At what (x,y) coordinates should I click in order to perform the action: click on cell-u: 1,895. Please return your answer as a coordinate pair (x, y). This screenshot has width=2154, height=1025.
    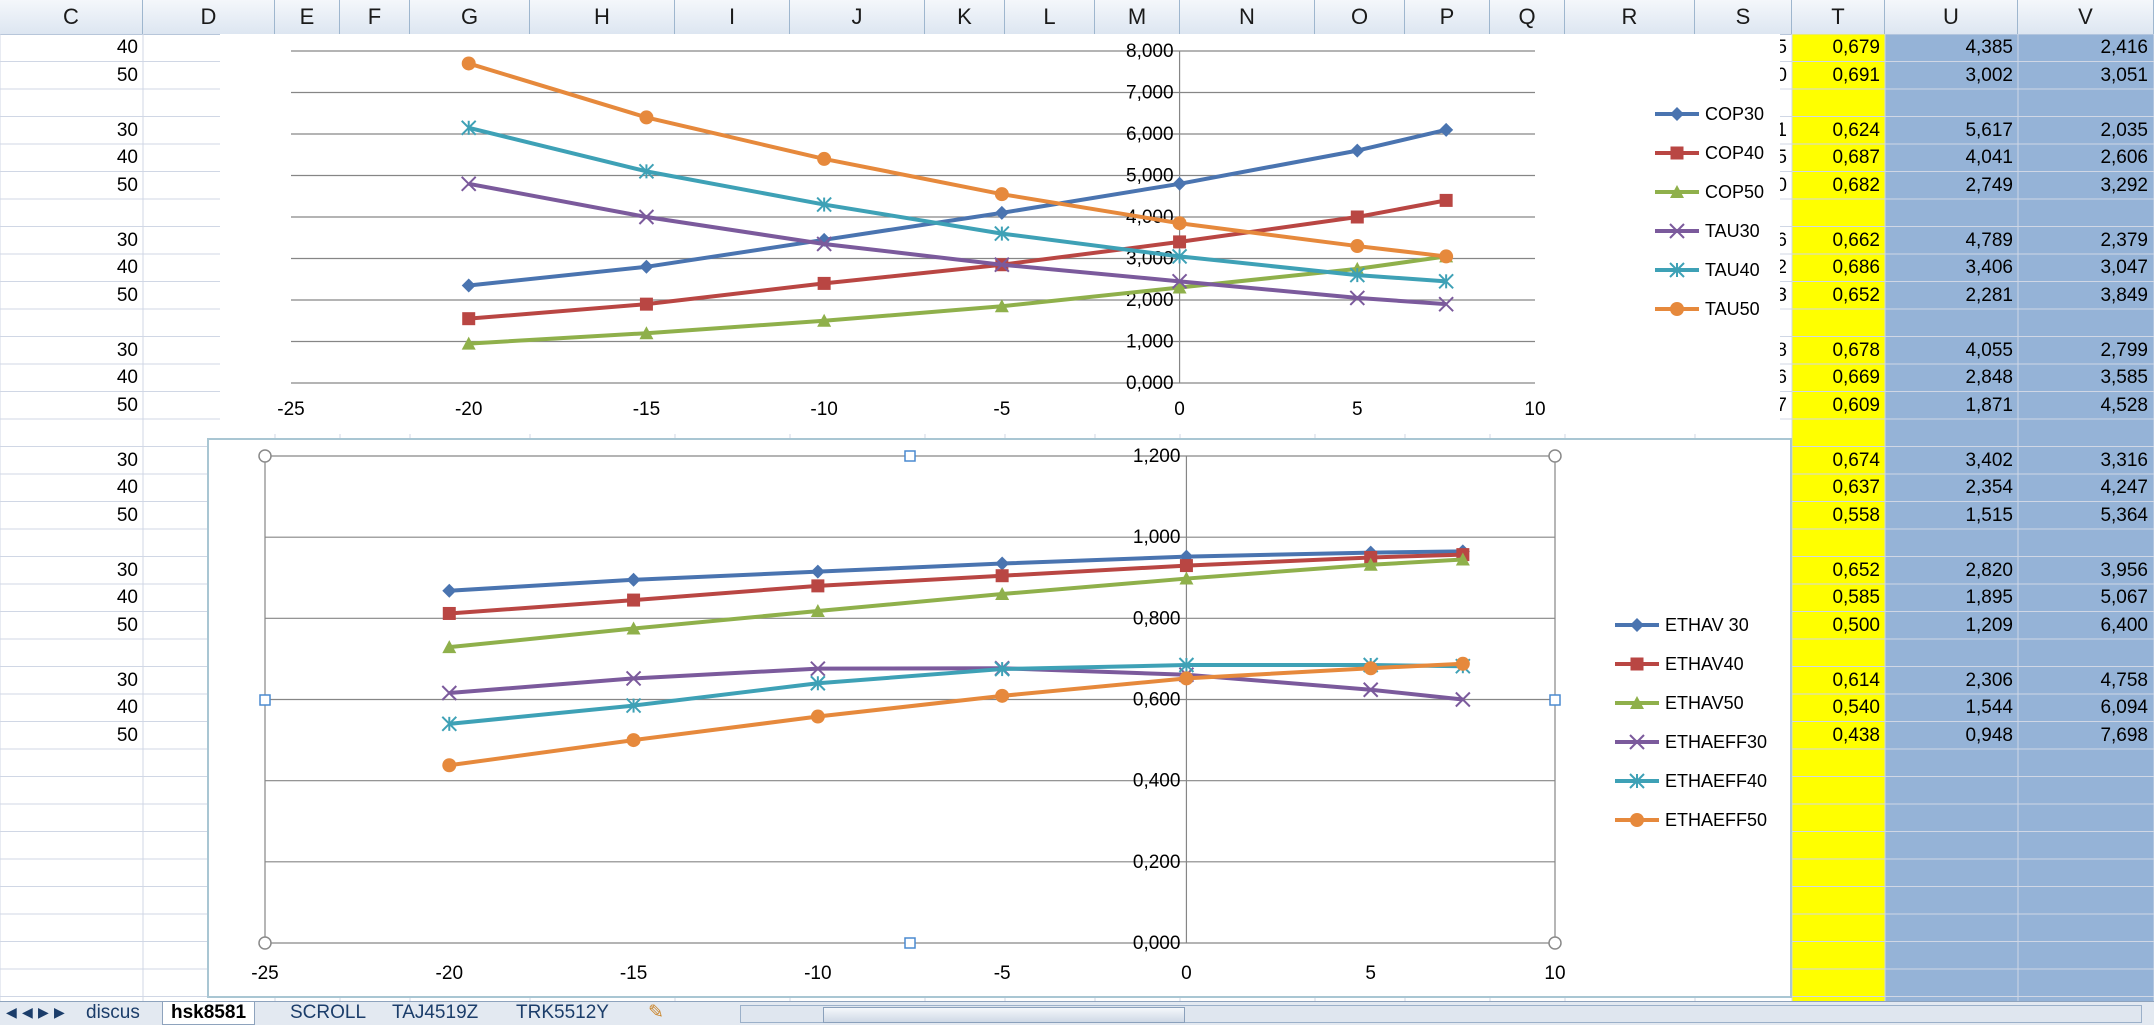
    Looking at the image, I should click on (1989, 597).